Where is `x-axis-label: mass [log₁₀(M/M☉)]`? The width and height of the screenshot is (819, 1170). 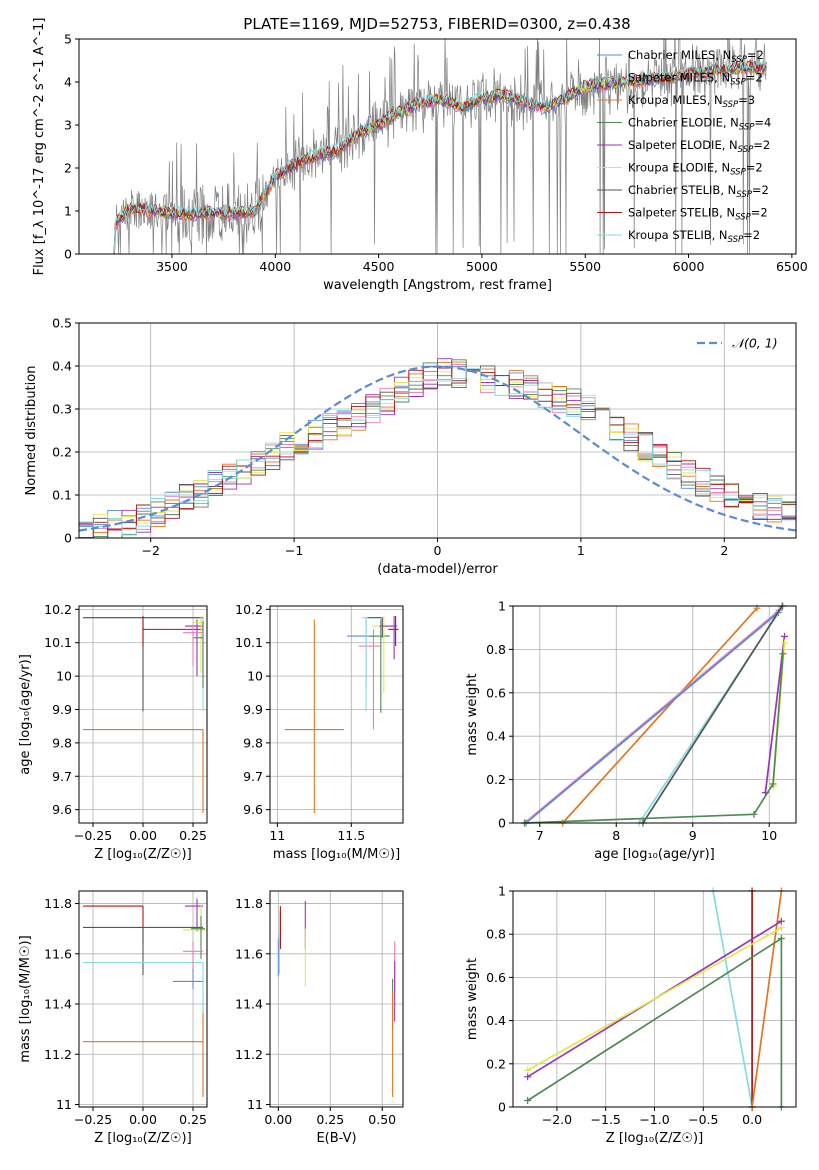
x-axis-label: mass [log₁₀(M/M☉)] is located at coordinates (336, 854).